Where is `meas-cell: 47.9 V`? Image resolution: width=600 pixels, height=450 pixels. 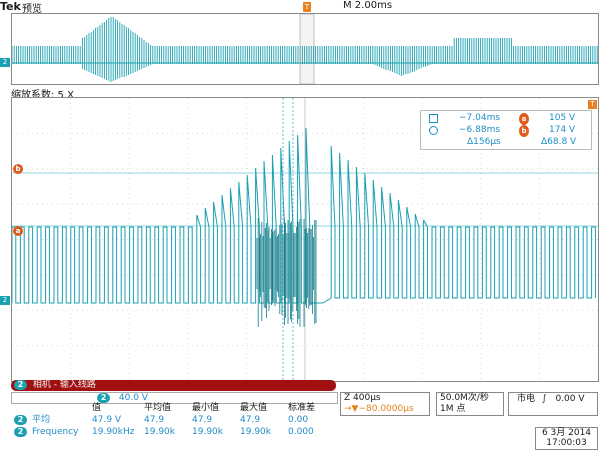 meas-cell: 47.9 V is located at coordinates (106, 420).